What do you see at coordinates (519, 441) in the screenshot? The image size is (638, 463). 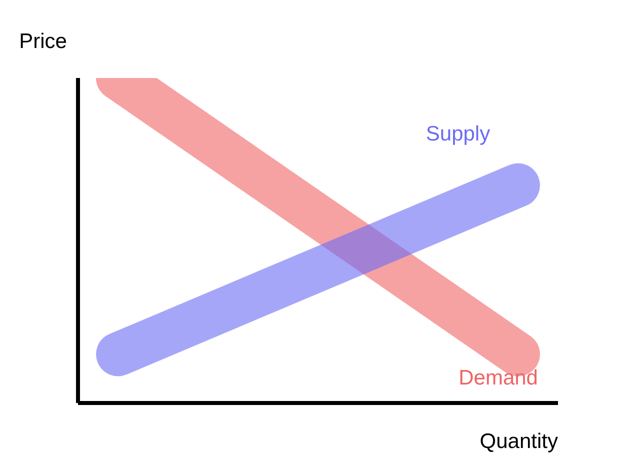 I see `x-axis-title: Quantity` at bounding box center [519, 441].